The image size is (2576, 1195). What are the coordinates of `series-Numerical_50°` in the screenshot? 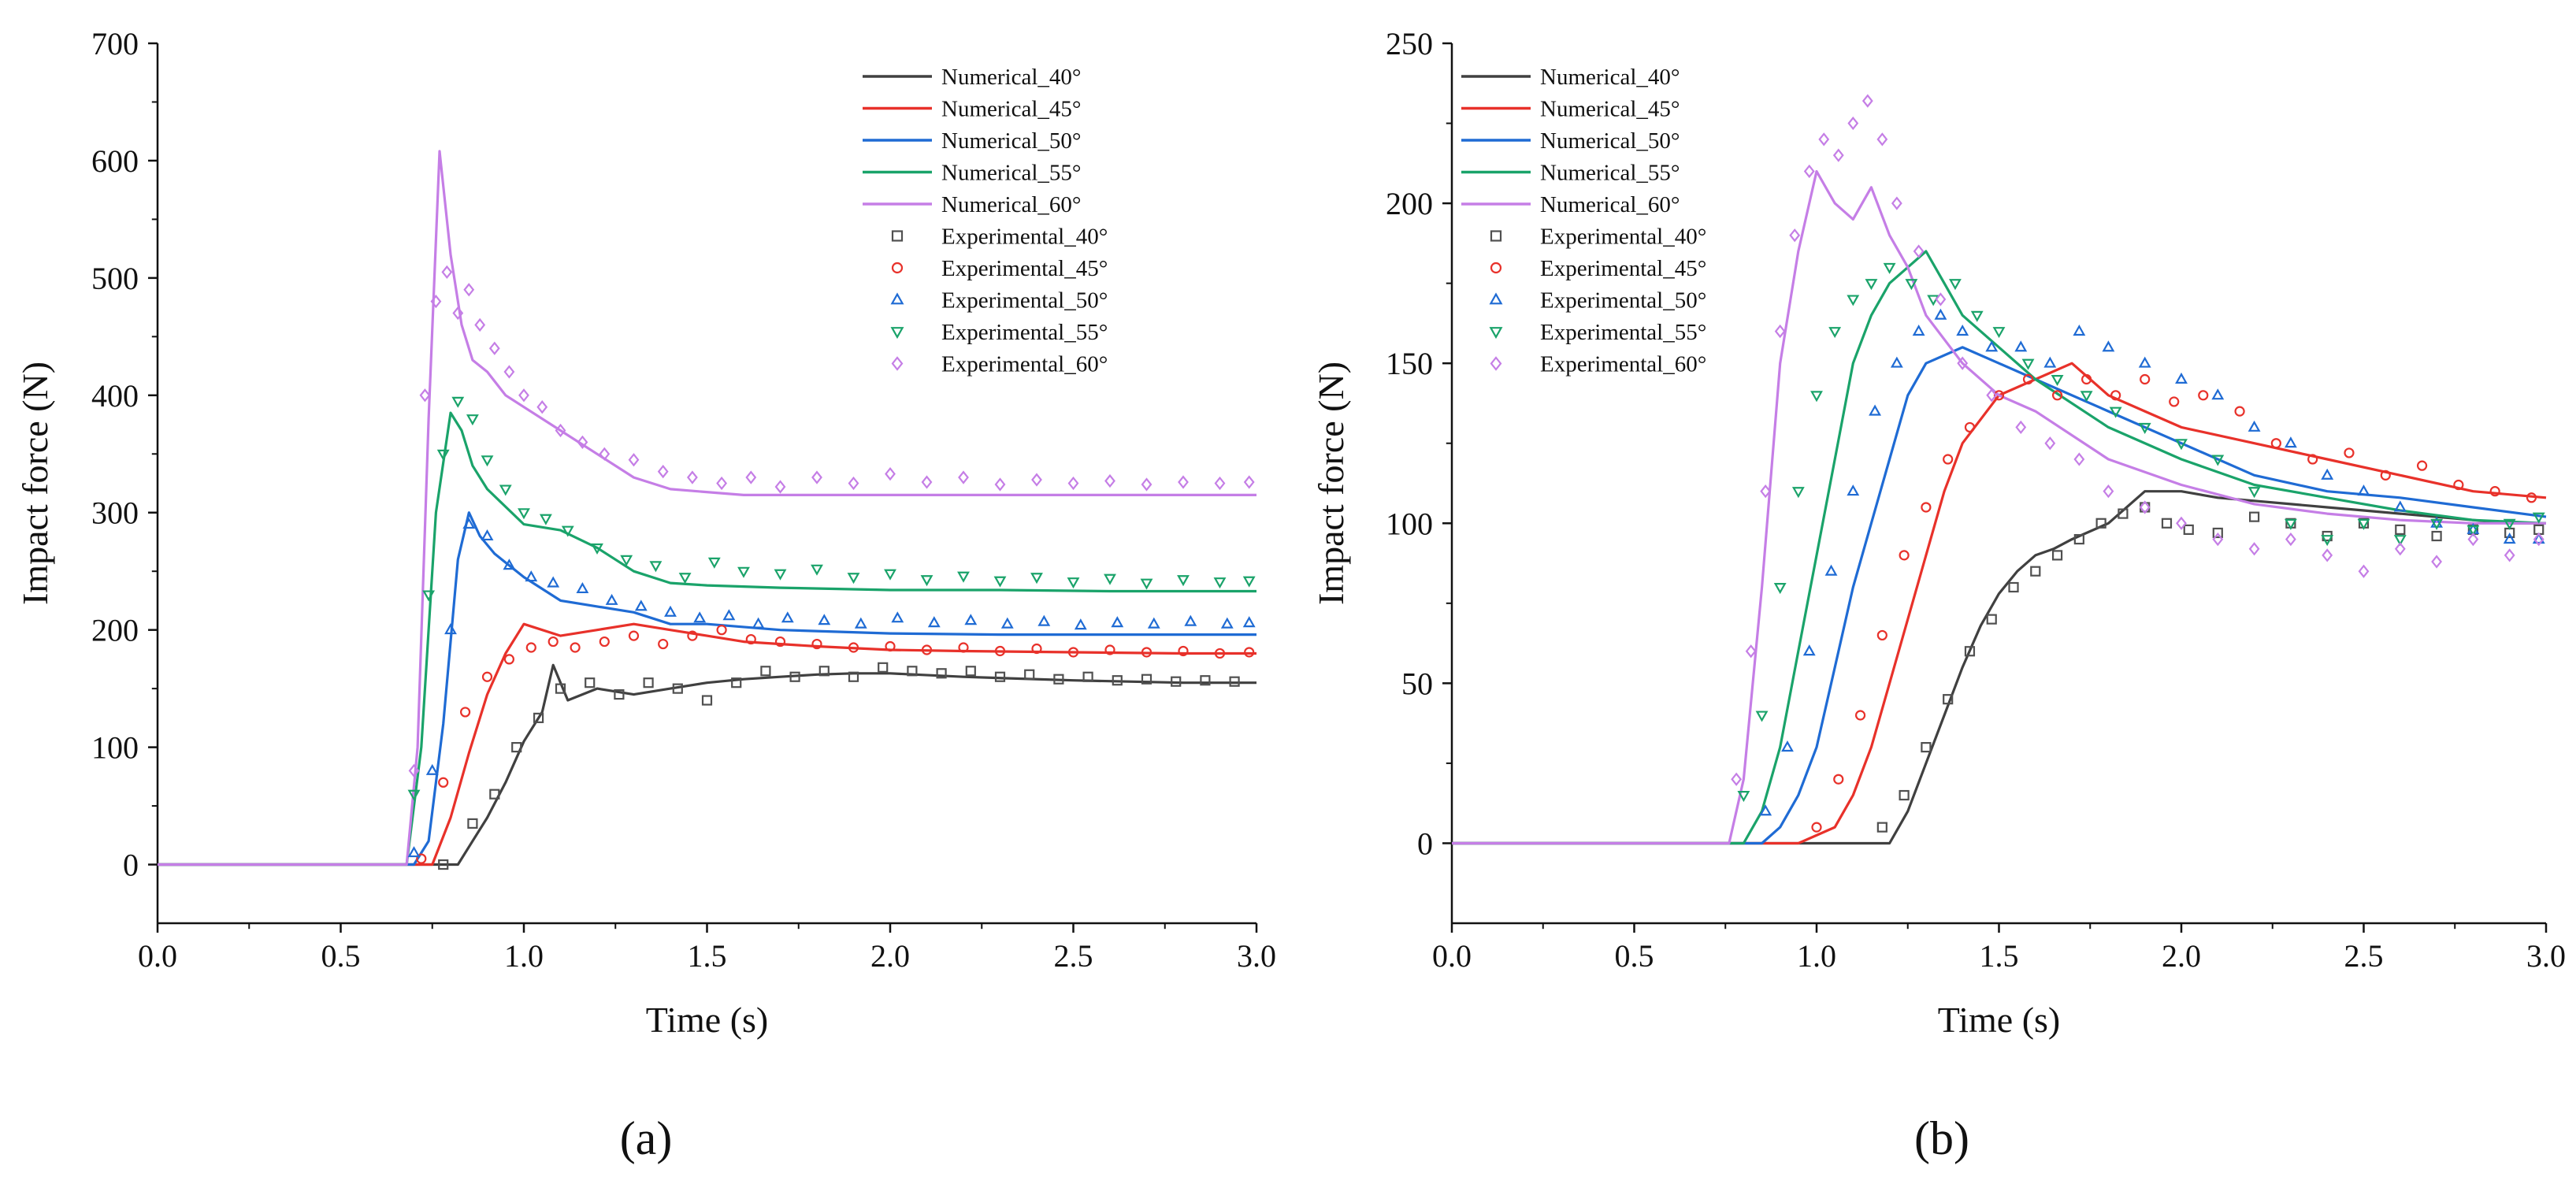 It's located at (707, 689).